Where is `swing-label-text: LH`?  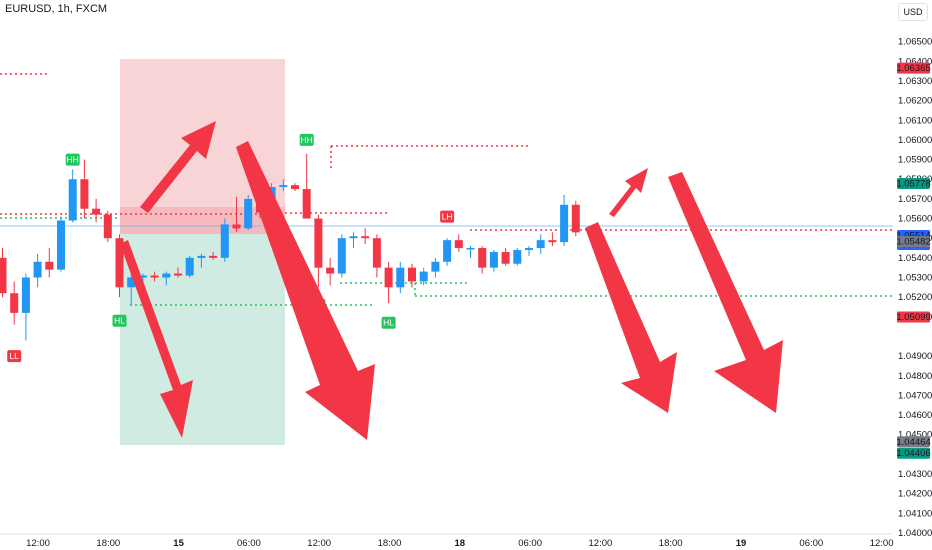
swing-label-text: LH is located at coordinates (447, 217).